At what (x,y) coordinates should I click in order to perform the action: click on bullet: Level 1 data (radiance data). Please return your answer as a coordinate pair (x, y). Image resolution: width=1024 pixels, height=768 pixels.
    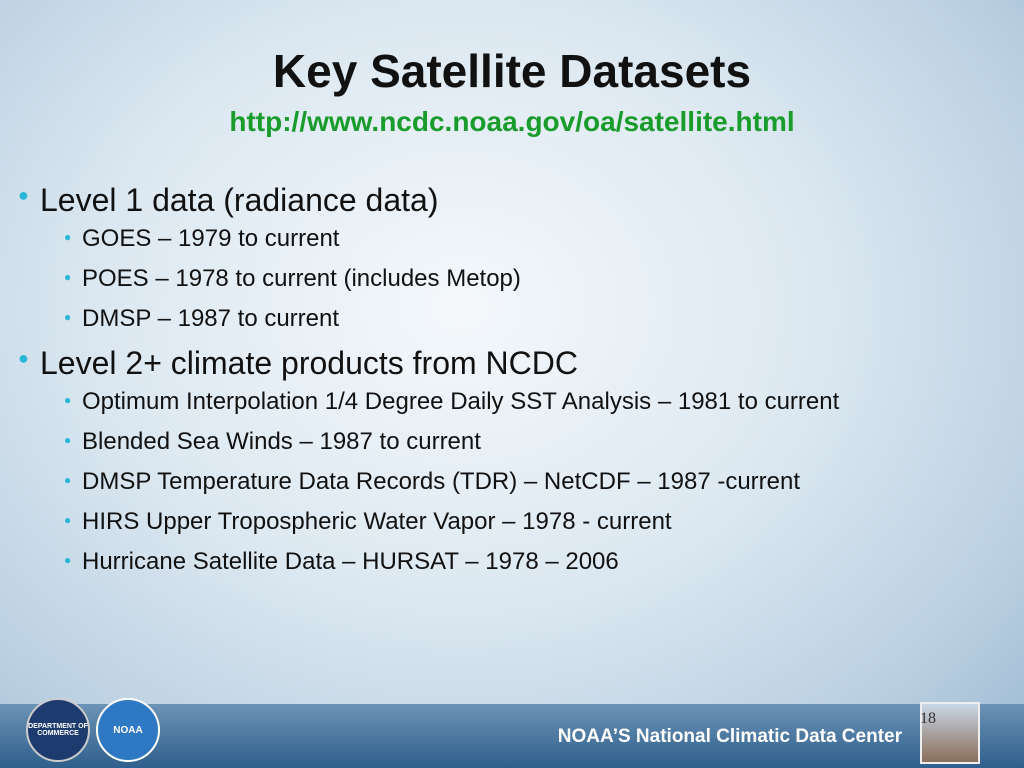
    Looking at the image, I should click on (513, 200).